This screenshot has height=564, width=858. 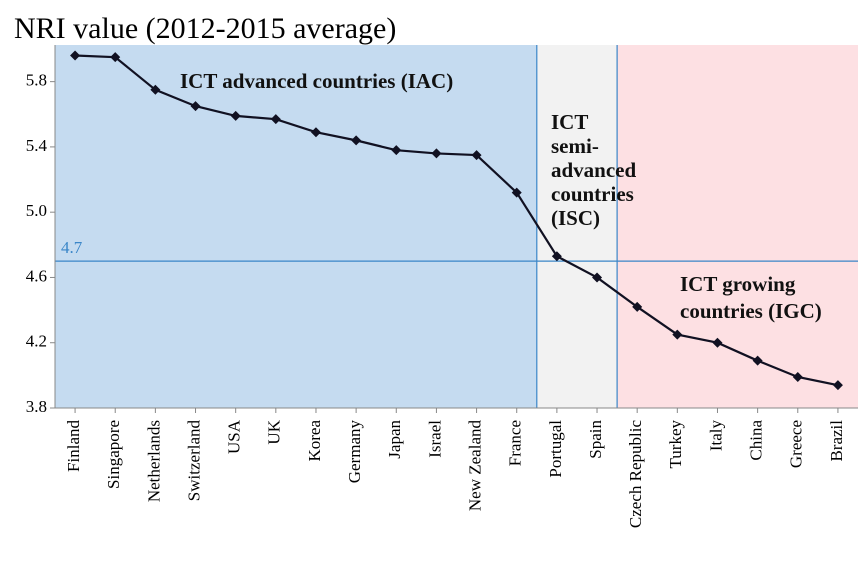 What do you see at coordinates (193, 461) in the screenshot?
I see `x-tick-label: Switzerland` at bounding box center [193, 461].